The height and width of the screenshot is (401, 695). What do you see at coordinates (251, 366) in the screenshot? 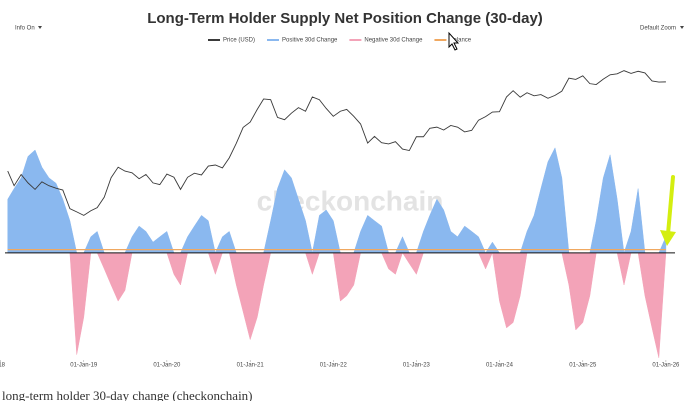
I see `x-tick-label: 01-Jan-21` at bounding box center [251, 366].